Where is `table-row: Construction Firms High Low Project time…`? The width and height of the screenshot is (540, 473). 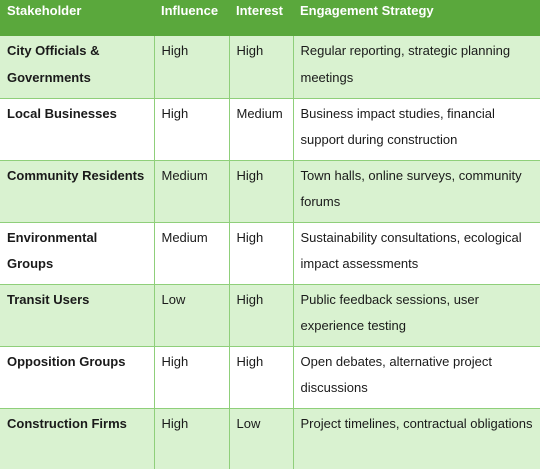 table-row: Construction Firms High Low Project time… is located at coordinates (270, 438).